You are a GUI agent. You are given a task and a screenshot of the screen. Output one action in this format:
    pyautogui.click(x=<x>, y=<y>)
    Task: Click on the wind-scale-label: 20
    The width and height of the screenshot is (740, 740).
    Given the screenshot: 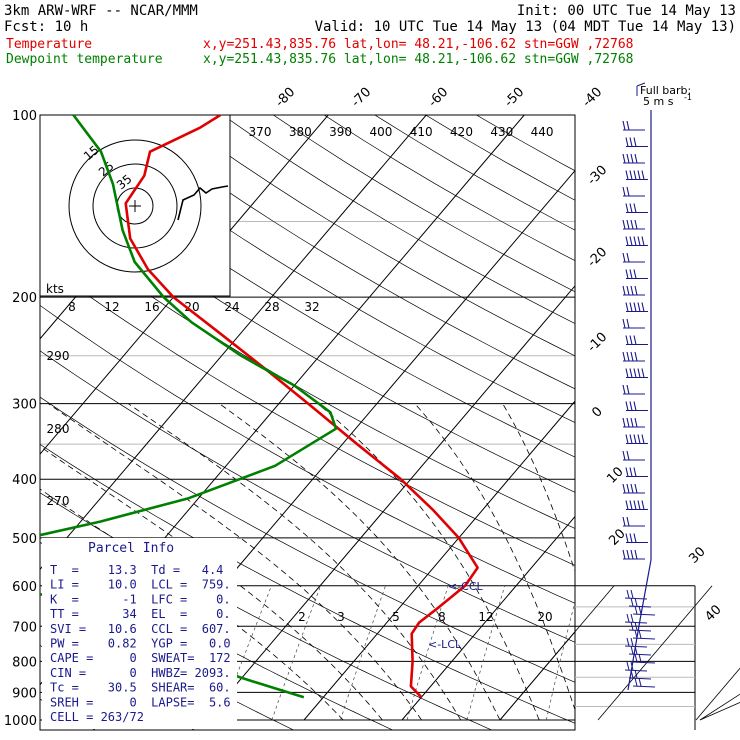 What is the action you would take?
    pyautogui.click(x=191, y=307)
    